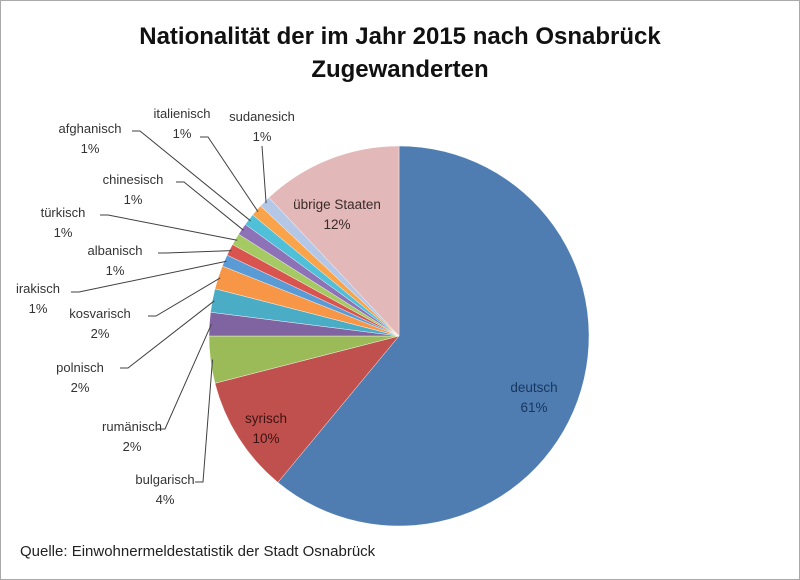  What do you see at coordinates (133, 189) in the screenshot?
I see `data-label-chinesisch: chinesisch 1%` at bounding box center [133, 189].